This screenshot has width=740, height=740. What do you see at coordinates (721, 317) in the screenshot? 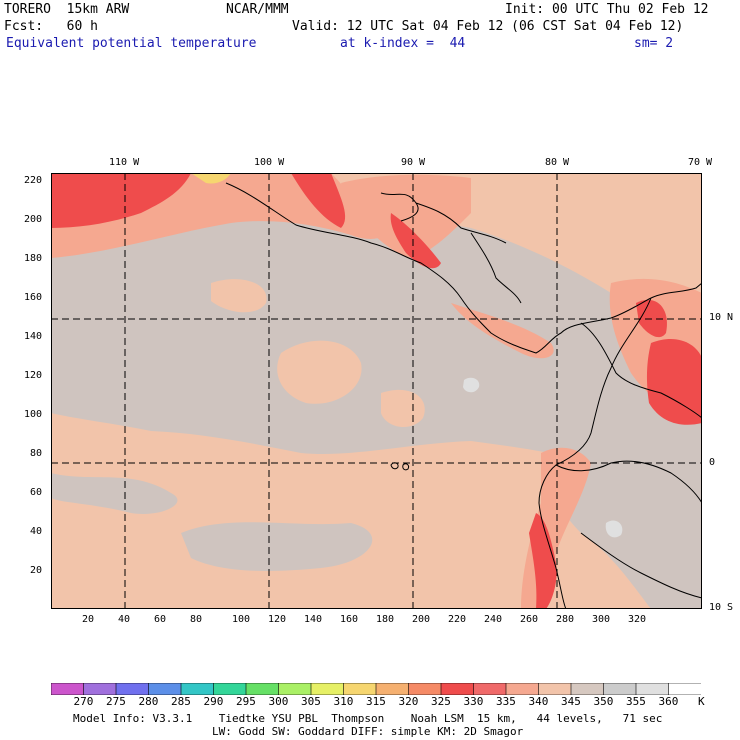
I see `lat-label: 10 N` at bounding box center [721, 317].